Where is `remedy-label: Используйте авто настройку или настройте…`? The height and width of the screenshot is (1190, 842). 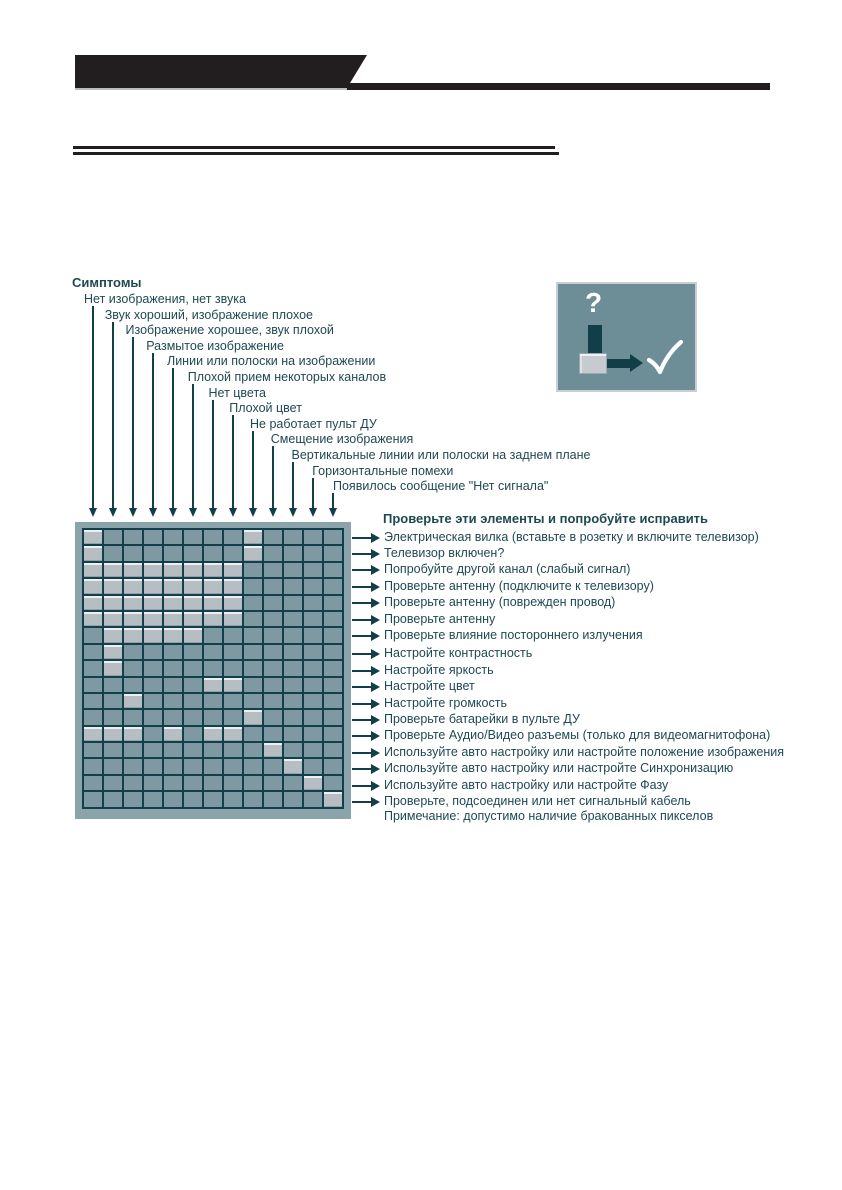
remedy-label: Используйте авто настройку или настройте… is located at coordinates (584, 751).